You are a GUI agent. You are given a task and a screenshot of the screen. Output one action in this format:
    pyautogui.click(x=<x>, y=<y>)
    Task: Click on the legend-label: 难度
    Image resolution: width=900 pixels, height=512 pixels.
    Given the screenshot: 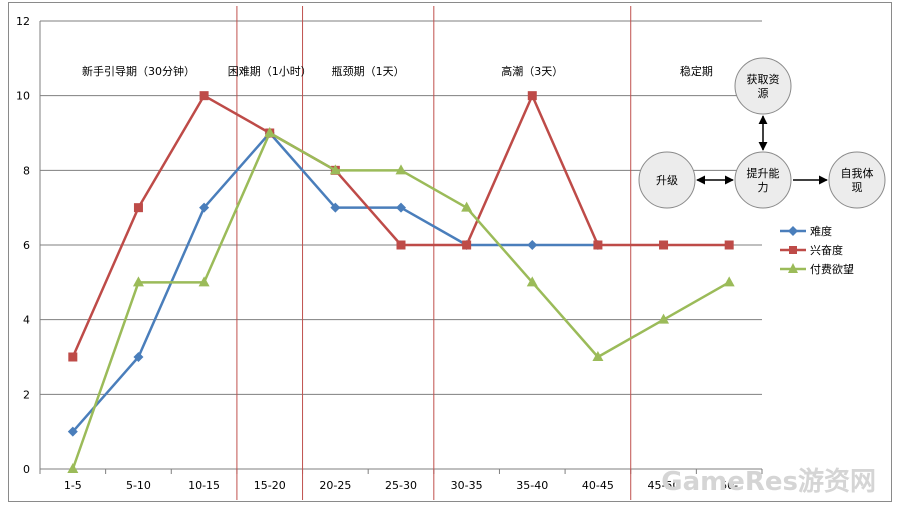 What is the action you would take?
    pyautogui.click(x=821, y=231)
    